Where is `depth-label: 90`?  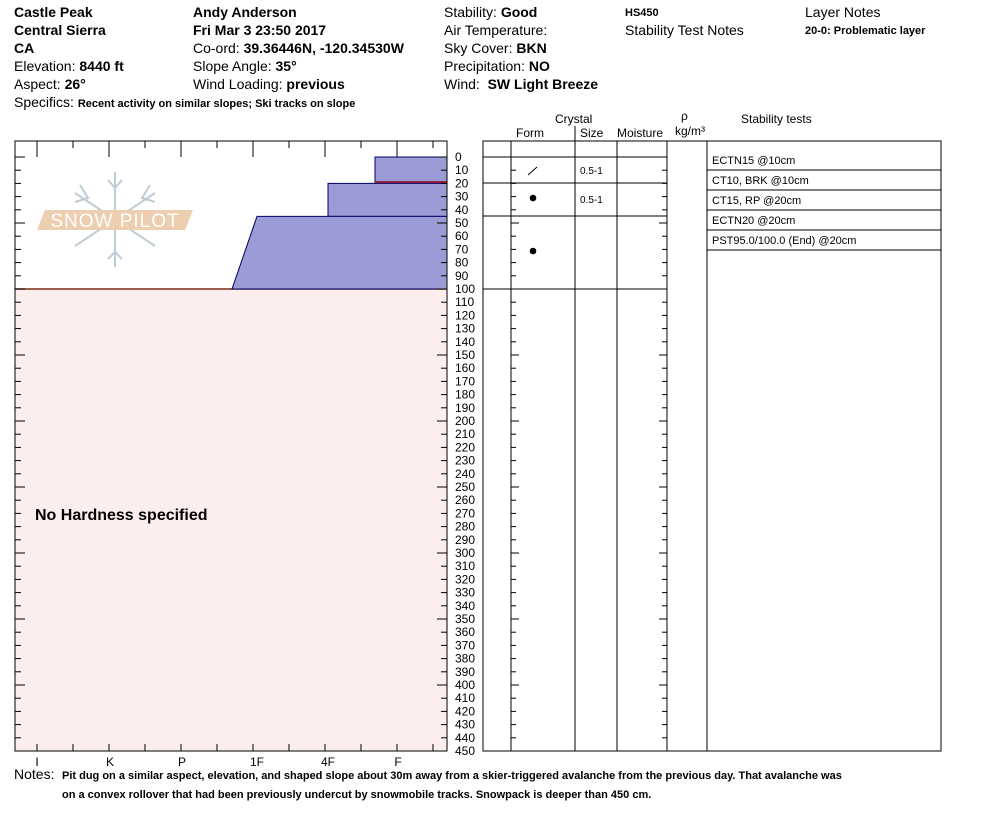
depth-label: 90 is located at coordinates (462, 276).